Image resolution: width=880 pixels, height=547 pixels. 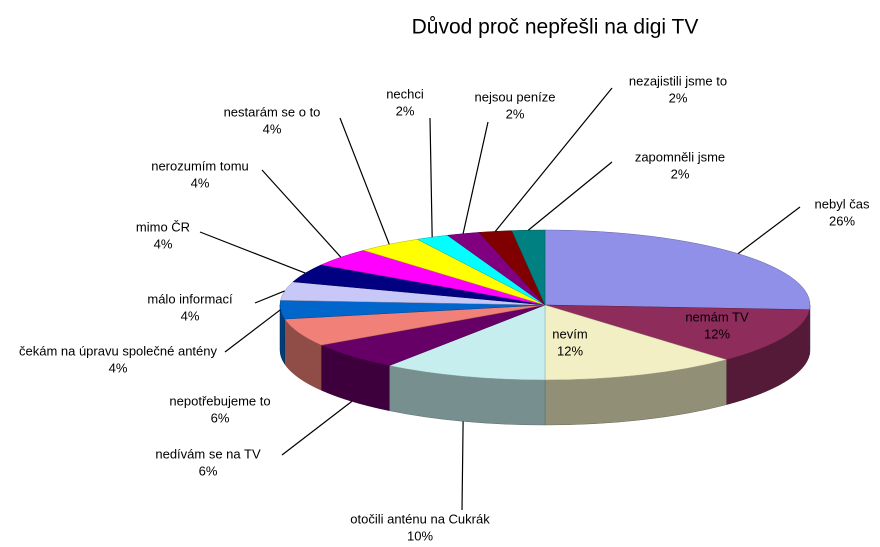 What do you see at coordinates (200, 165) in the screenshot?
I see `category-label: nerozumím tomu` at bounding box center [200, 165].